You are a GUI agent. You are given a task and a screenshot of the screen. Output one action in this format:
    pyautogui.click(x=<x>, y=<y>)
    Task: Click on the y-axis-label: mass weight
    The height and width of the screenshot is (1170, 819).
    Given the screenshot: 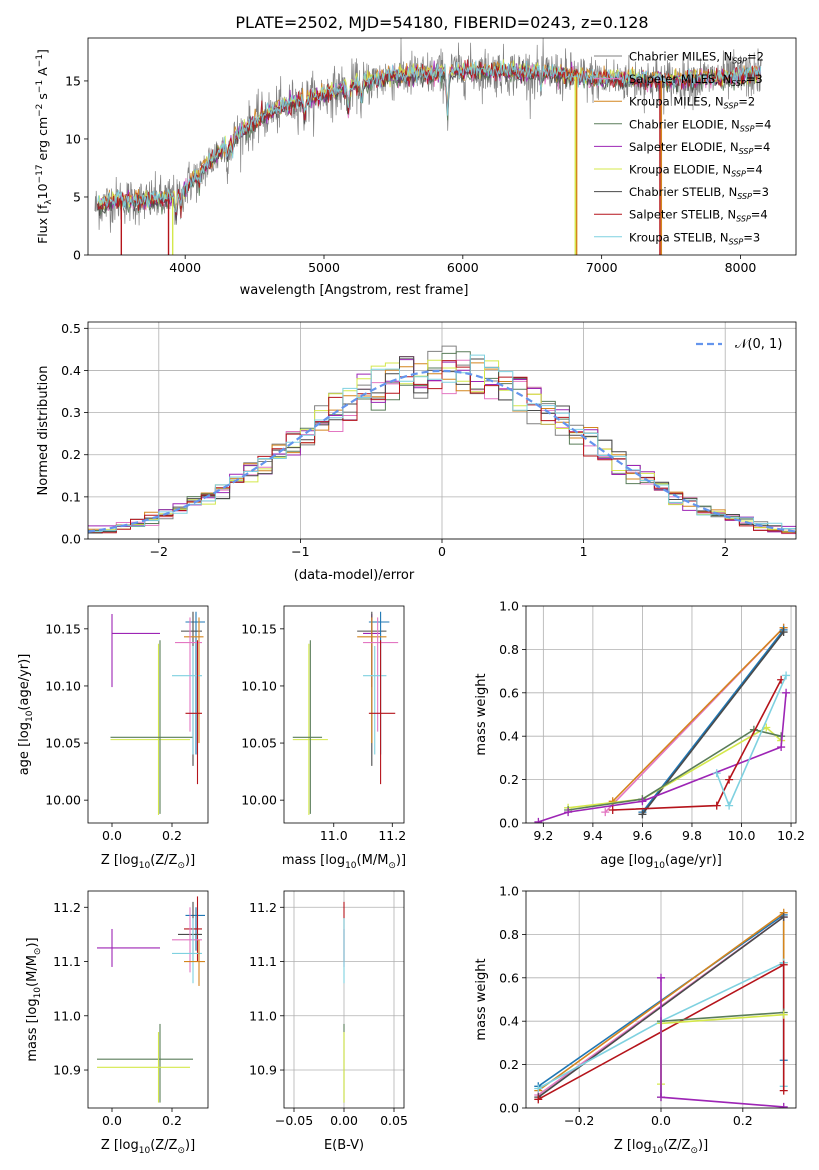 What is the action you would take?
    pyautogui.click(x=481, y=714)
    